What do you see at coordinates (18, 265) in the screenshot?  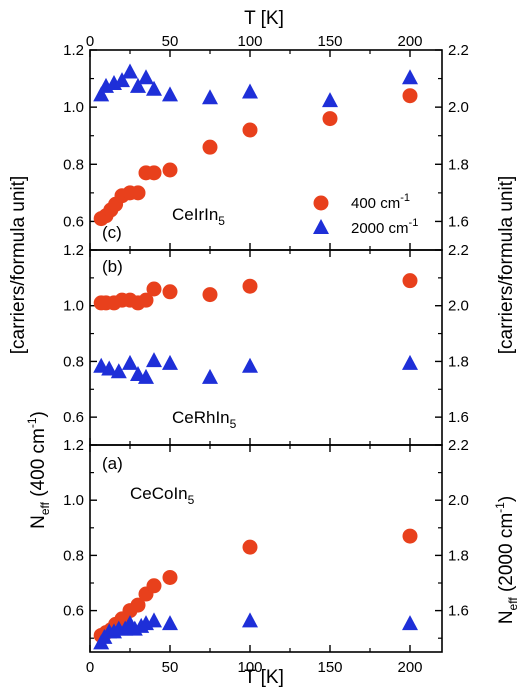 I see `y-axis-title-left-units: [carriers/formula unit]` at bounding box center [18, 265].